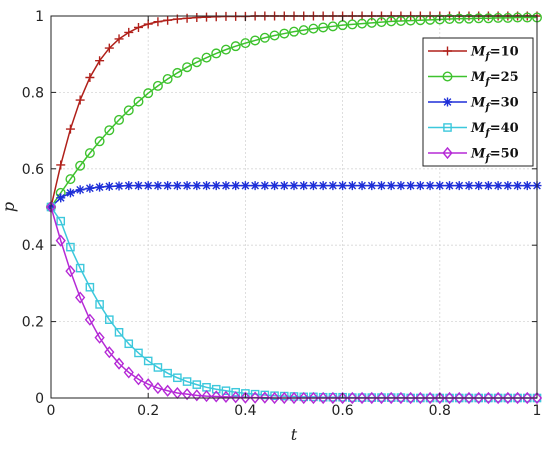 This screenshot has width=550, height=450. Describe the element at coordinates (494, 79) in the screenshot. I see `legend-label: Mf=25` at that location.